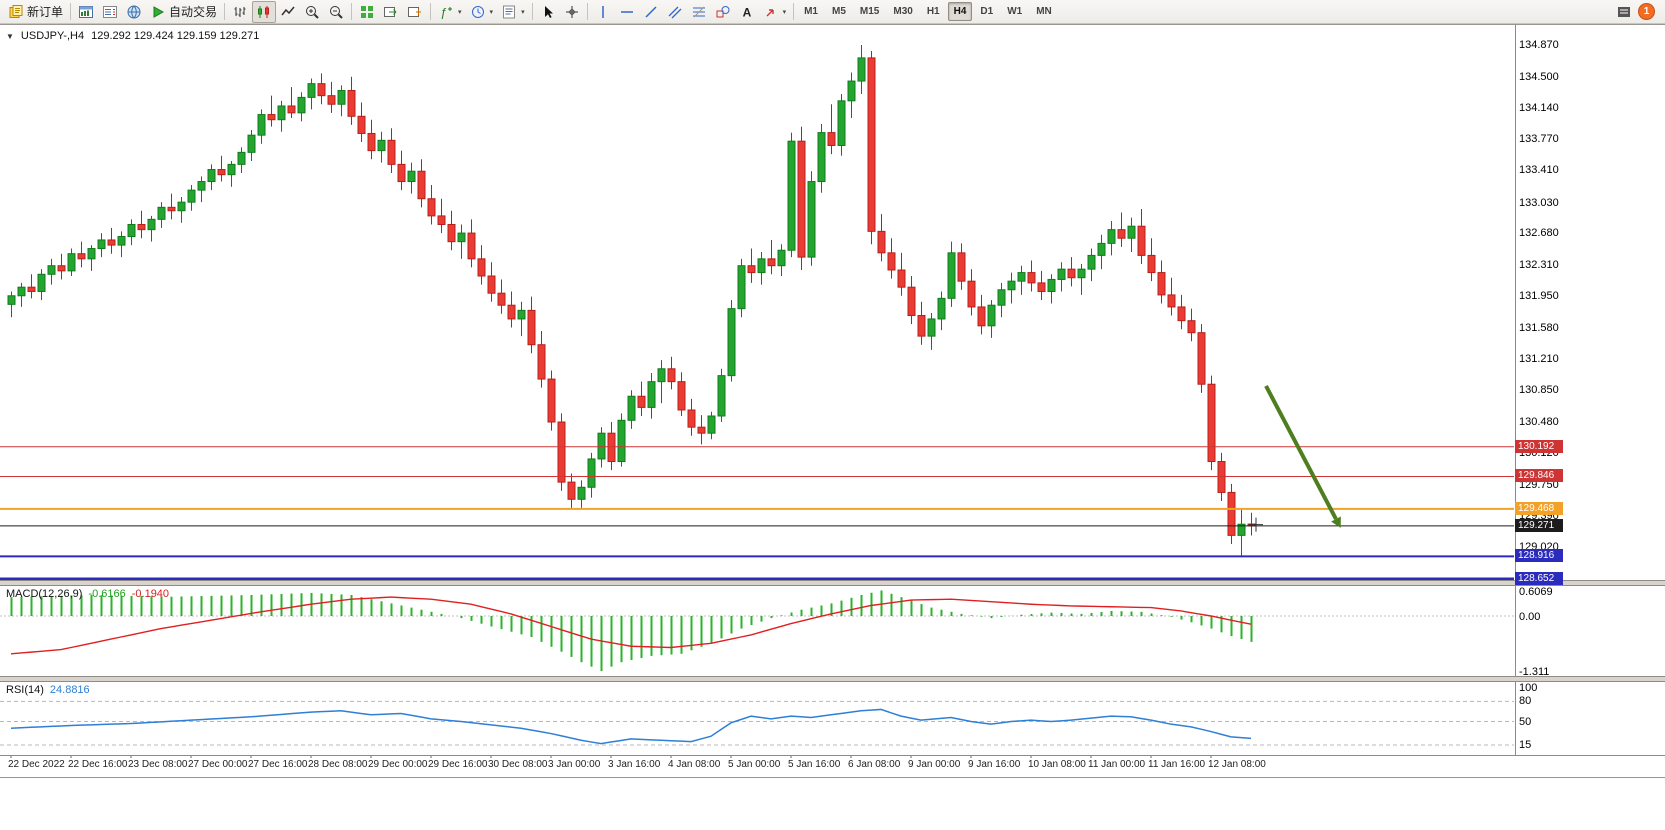  I want to click on chart-shift-icon, so click(415, 12).